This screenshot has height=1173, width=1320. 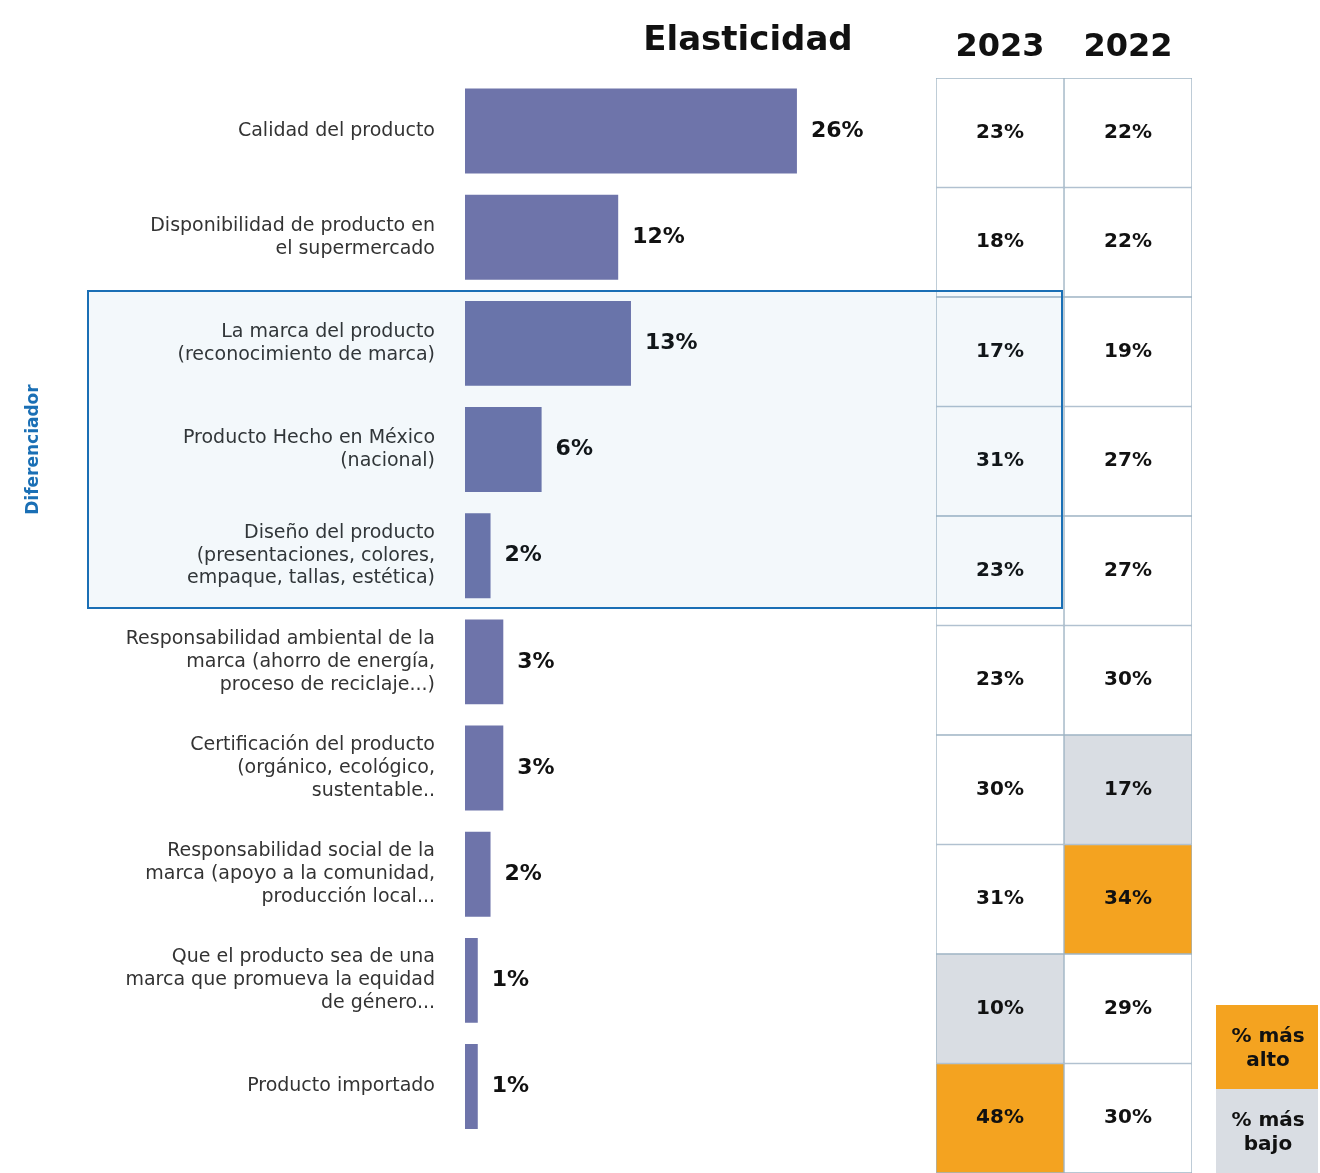 I want to click on text: % más bajo, so click(x=1268, y=1131).